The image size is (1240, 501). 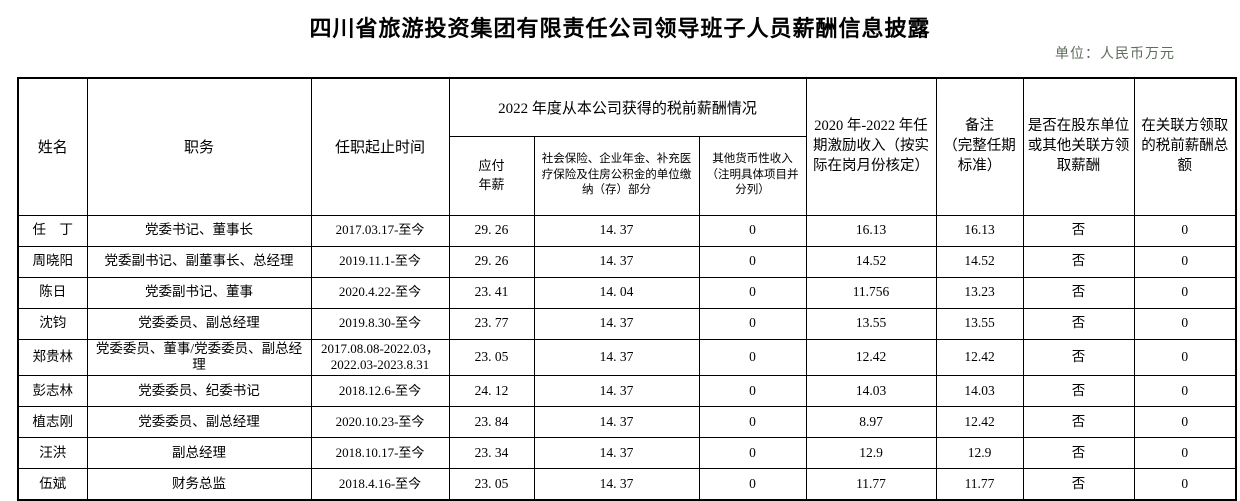 What do you see at coordinates (491, 175) in the screenshot?
I see `column-header-salary-payable: 应付 年薪` at bounding box center [491, 175].